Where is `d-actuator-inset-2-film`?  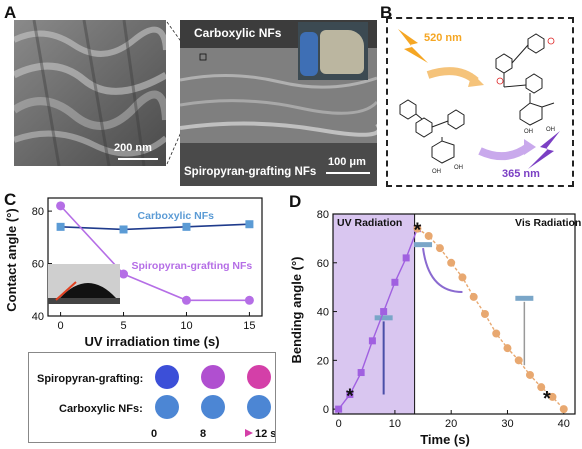 d-actuator-inset-2-film is located at coordinates (442, 271).